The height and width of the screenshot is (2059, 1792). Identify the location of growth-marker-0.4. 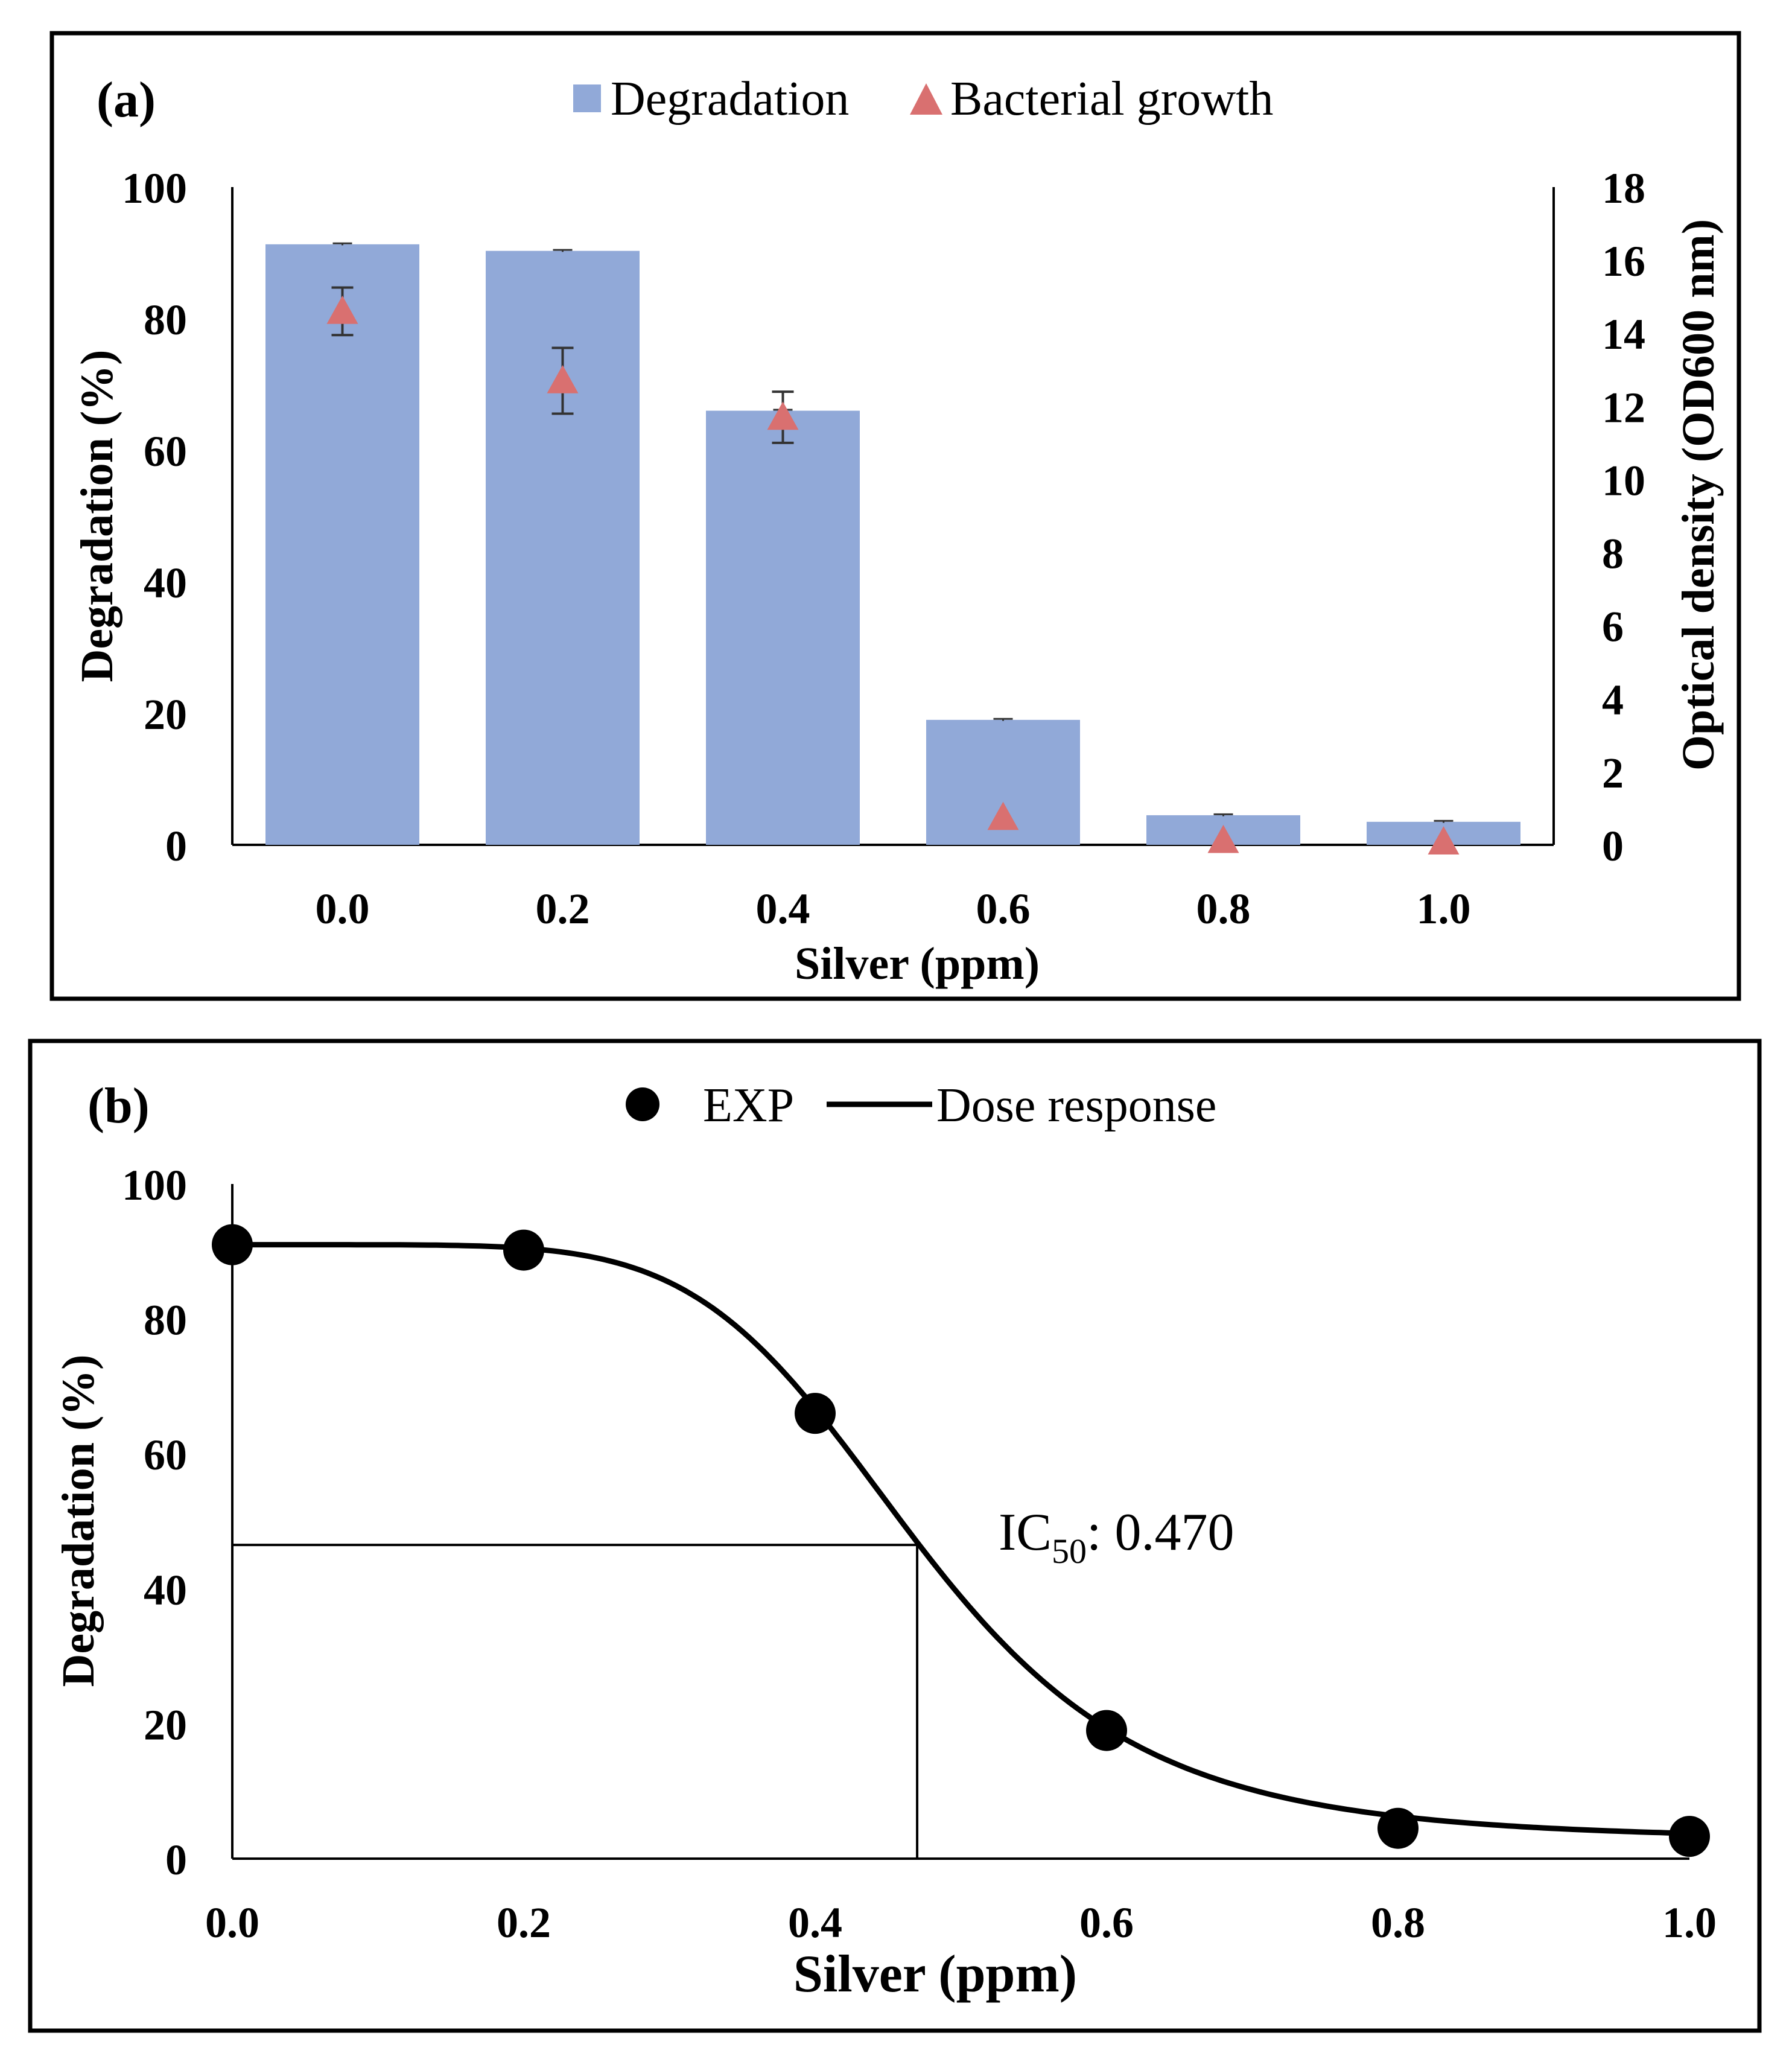
(783, 415).